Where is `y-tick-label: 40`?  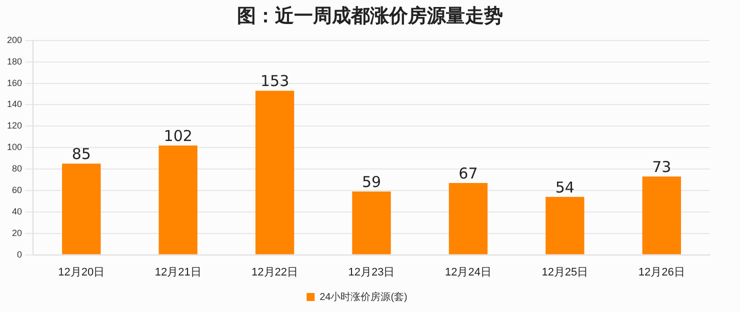 y-tick-label: 40 is located at coordinates (17, 211).